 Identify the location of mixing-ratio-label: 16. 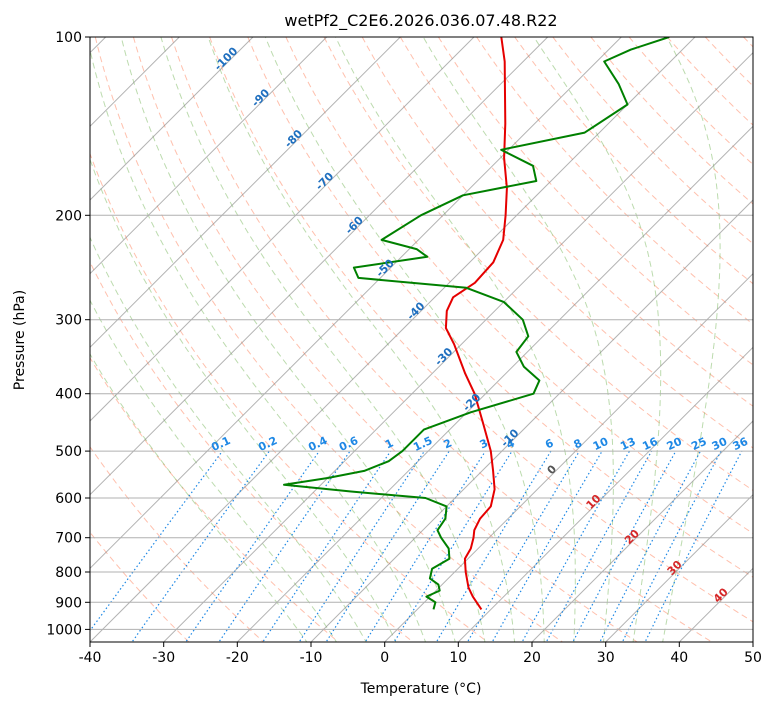
(650, 444).